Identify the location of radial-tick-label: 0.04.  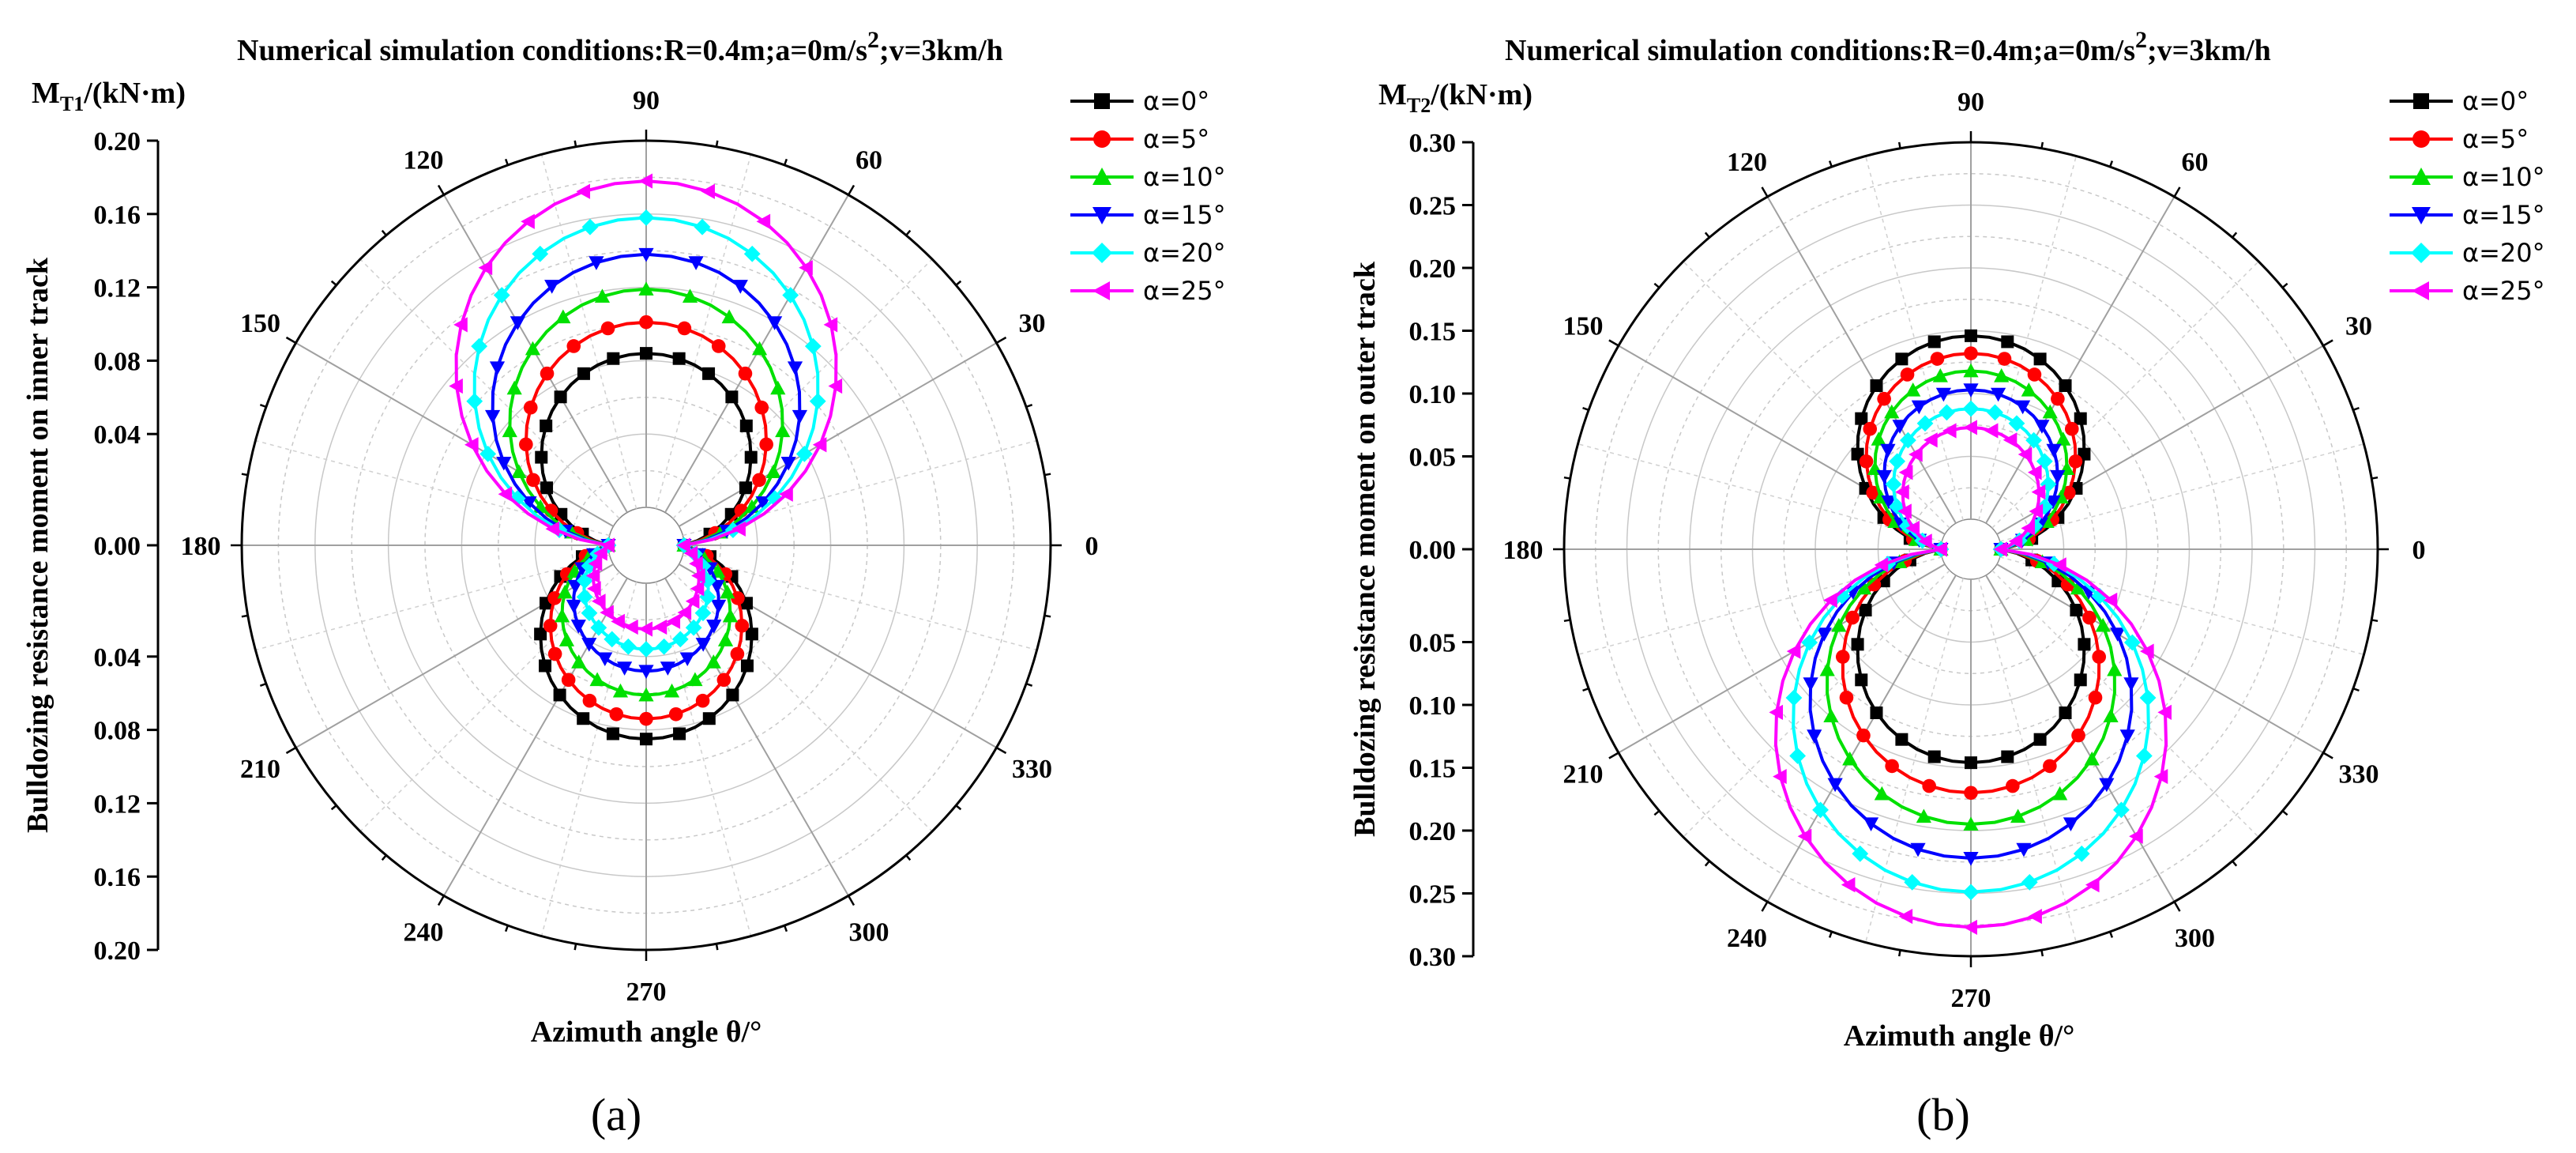
(117, 435).